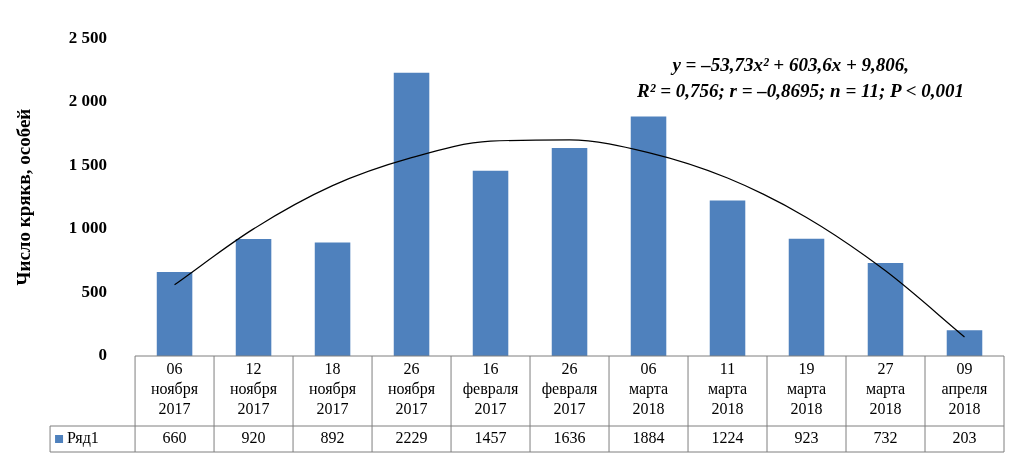 This screenshot has width=1026, height=458. Describe the element at coordinates (806, 389) in the screenshot. I see `x-tick-label: 19 марта 2018` at that location.